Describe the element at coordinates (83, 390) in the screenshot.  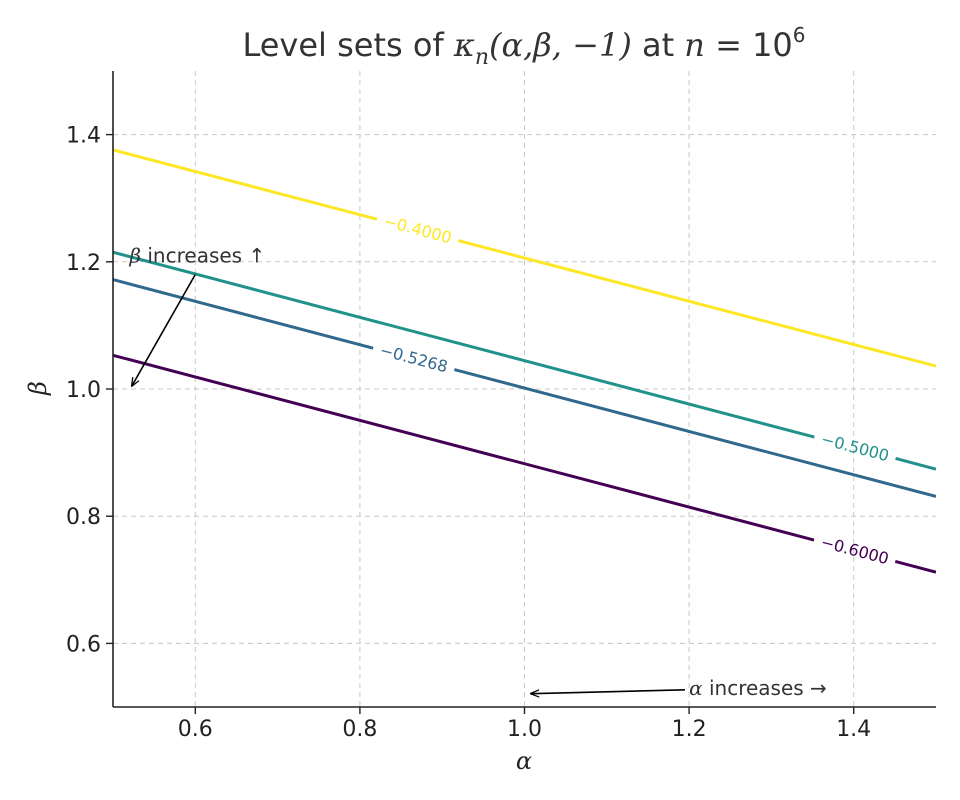
I see `y-tick-label: 1.0` at that location.